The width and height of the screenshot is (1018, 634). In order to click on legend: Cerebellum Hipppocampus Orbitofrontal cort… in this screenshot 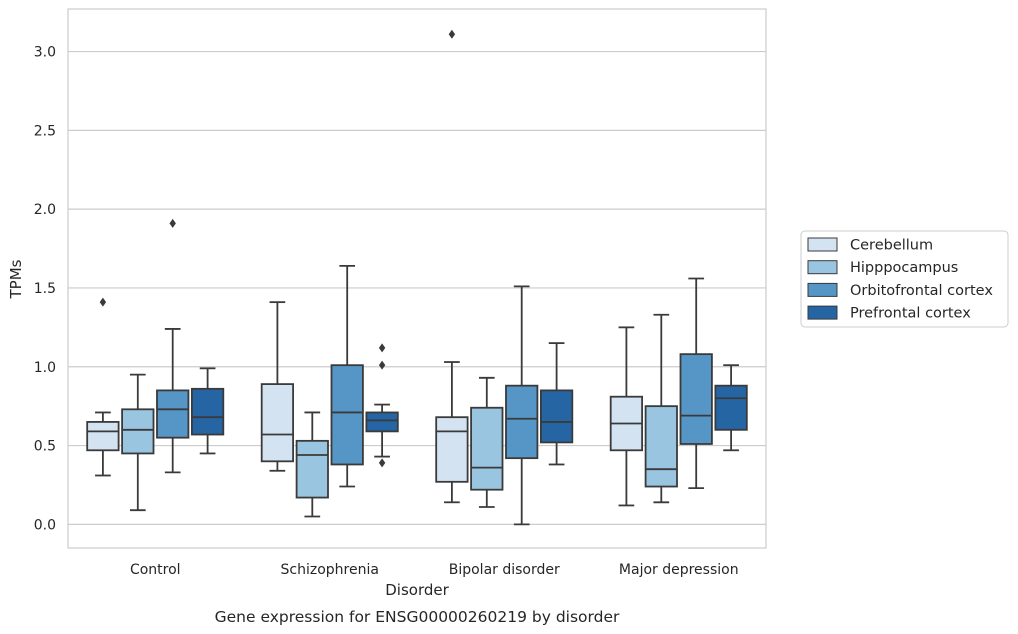, I will do `click(904, 279)`.